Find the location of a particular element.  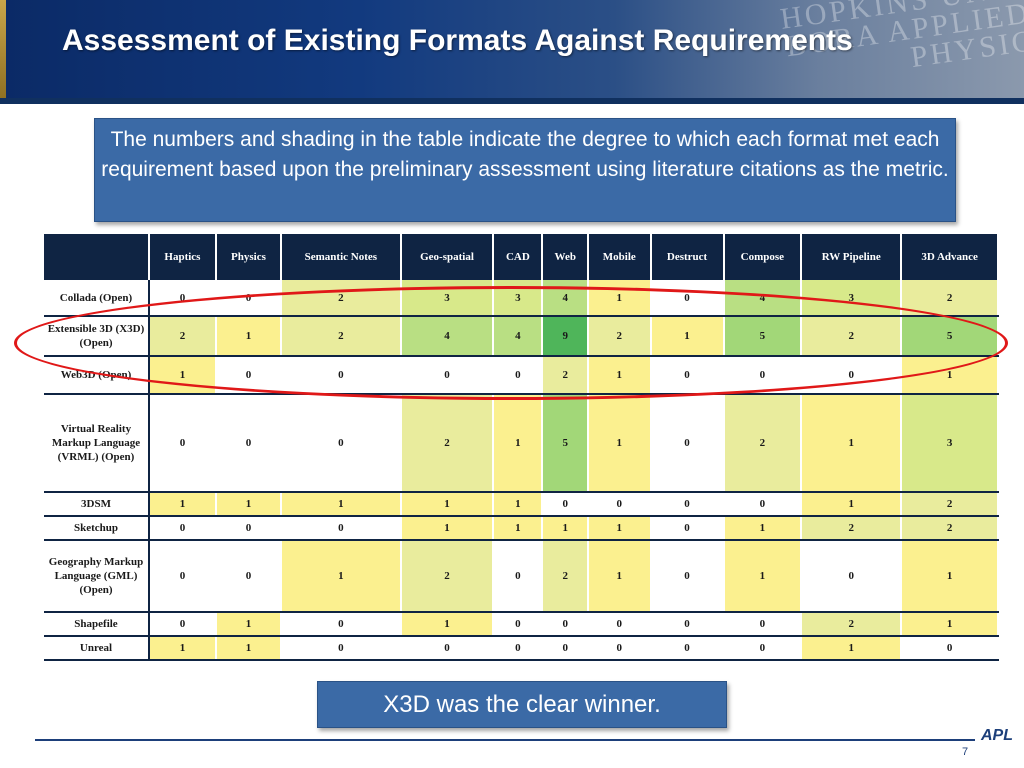

banner-stripe is located at coordinates (512, 101).